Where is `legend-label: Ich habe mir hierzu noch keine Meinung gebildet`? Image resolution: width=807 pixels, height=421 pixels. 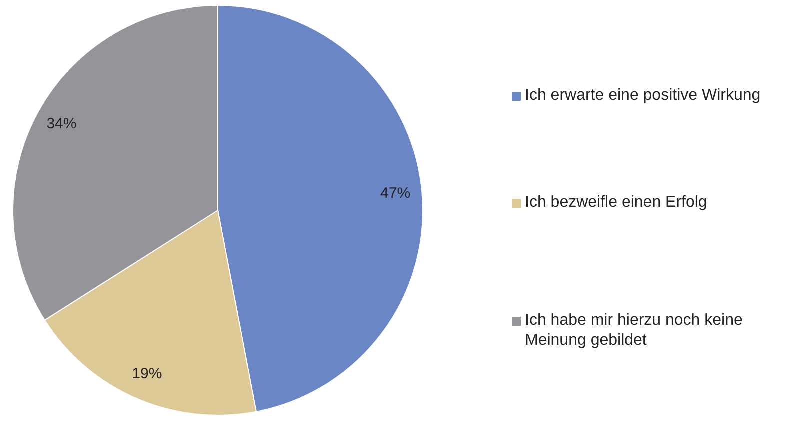
legend-label: Ich habe mir hierzu noch keine Meinung gebildet is located at coordinates (634, 331).